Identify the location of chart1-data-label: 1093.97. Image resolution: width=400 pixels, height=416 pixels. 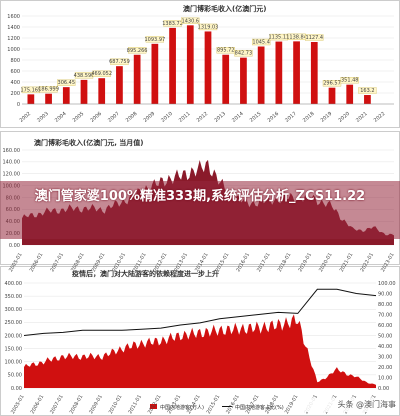
(155, 40).